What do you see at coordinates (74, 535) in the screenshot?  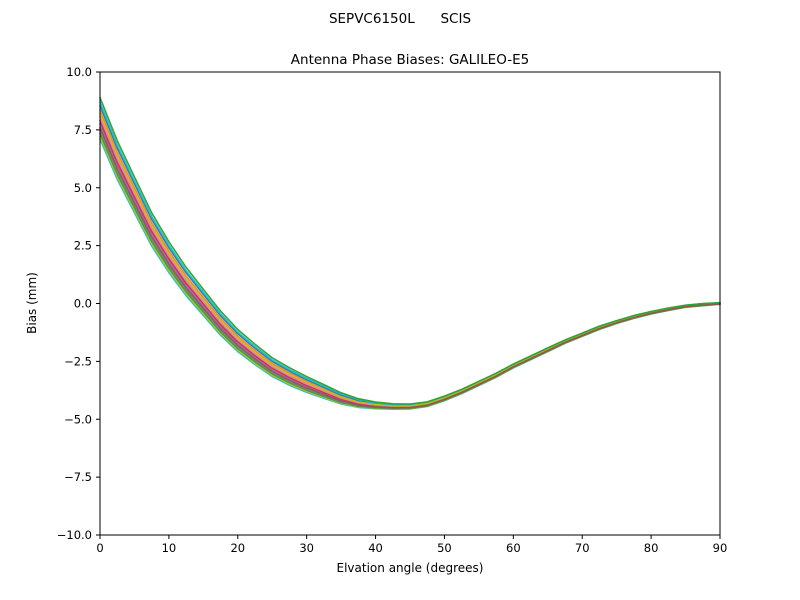 I see `y-tick-label: −10.0` at bounding box center [74, 535].